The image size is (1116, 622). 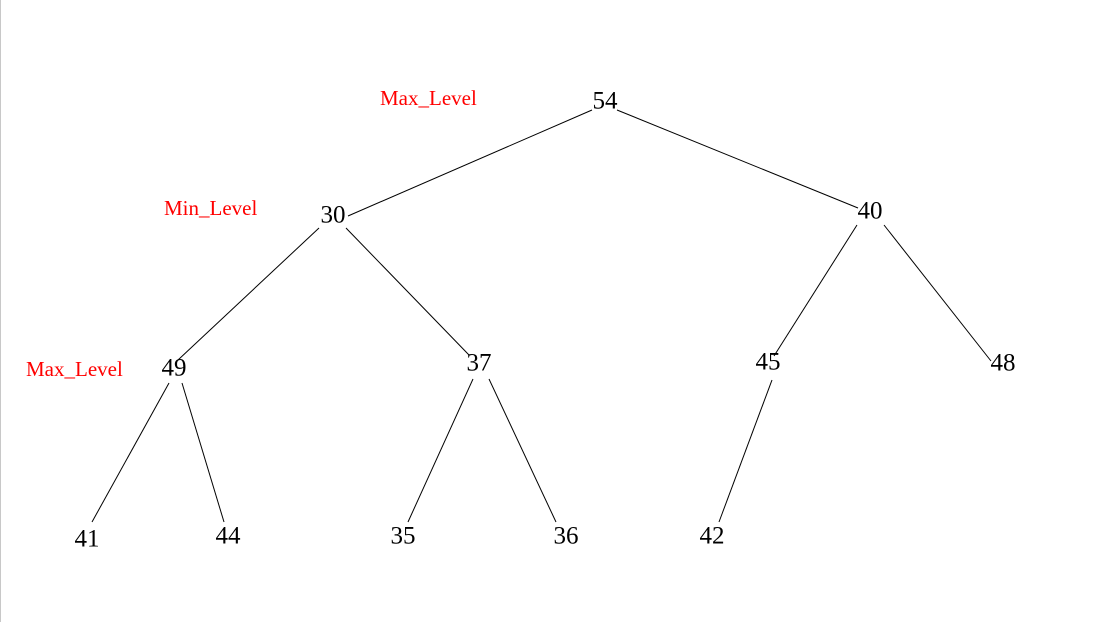 I want to click on tree-node-42: 42, so click(x=712, y=536).